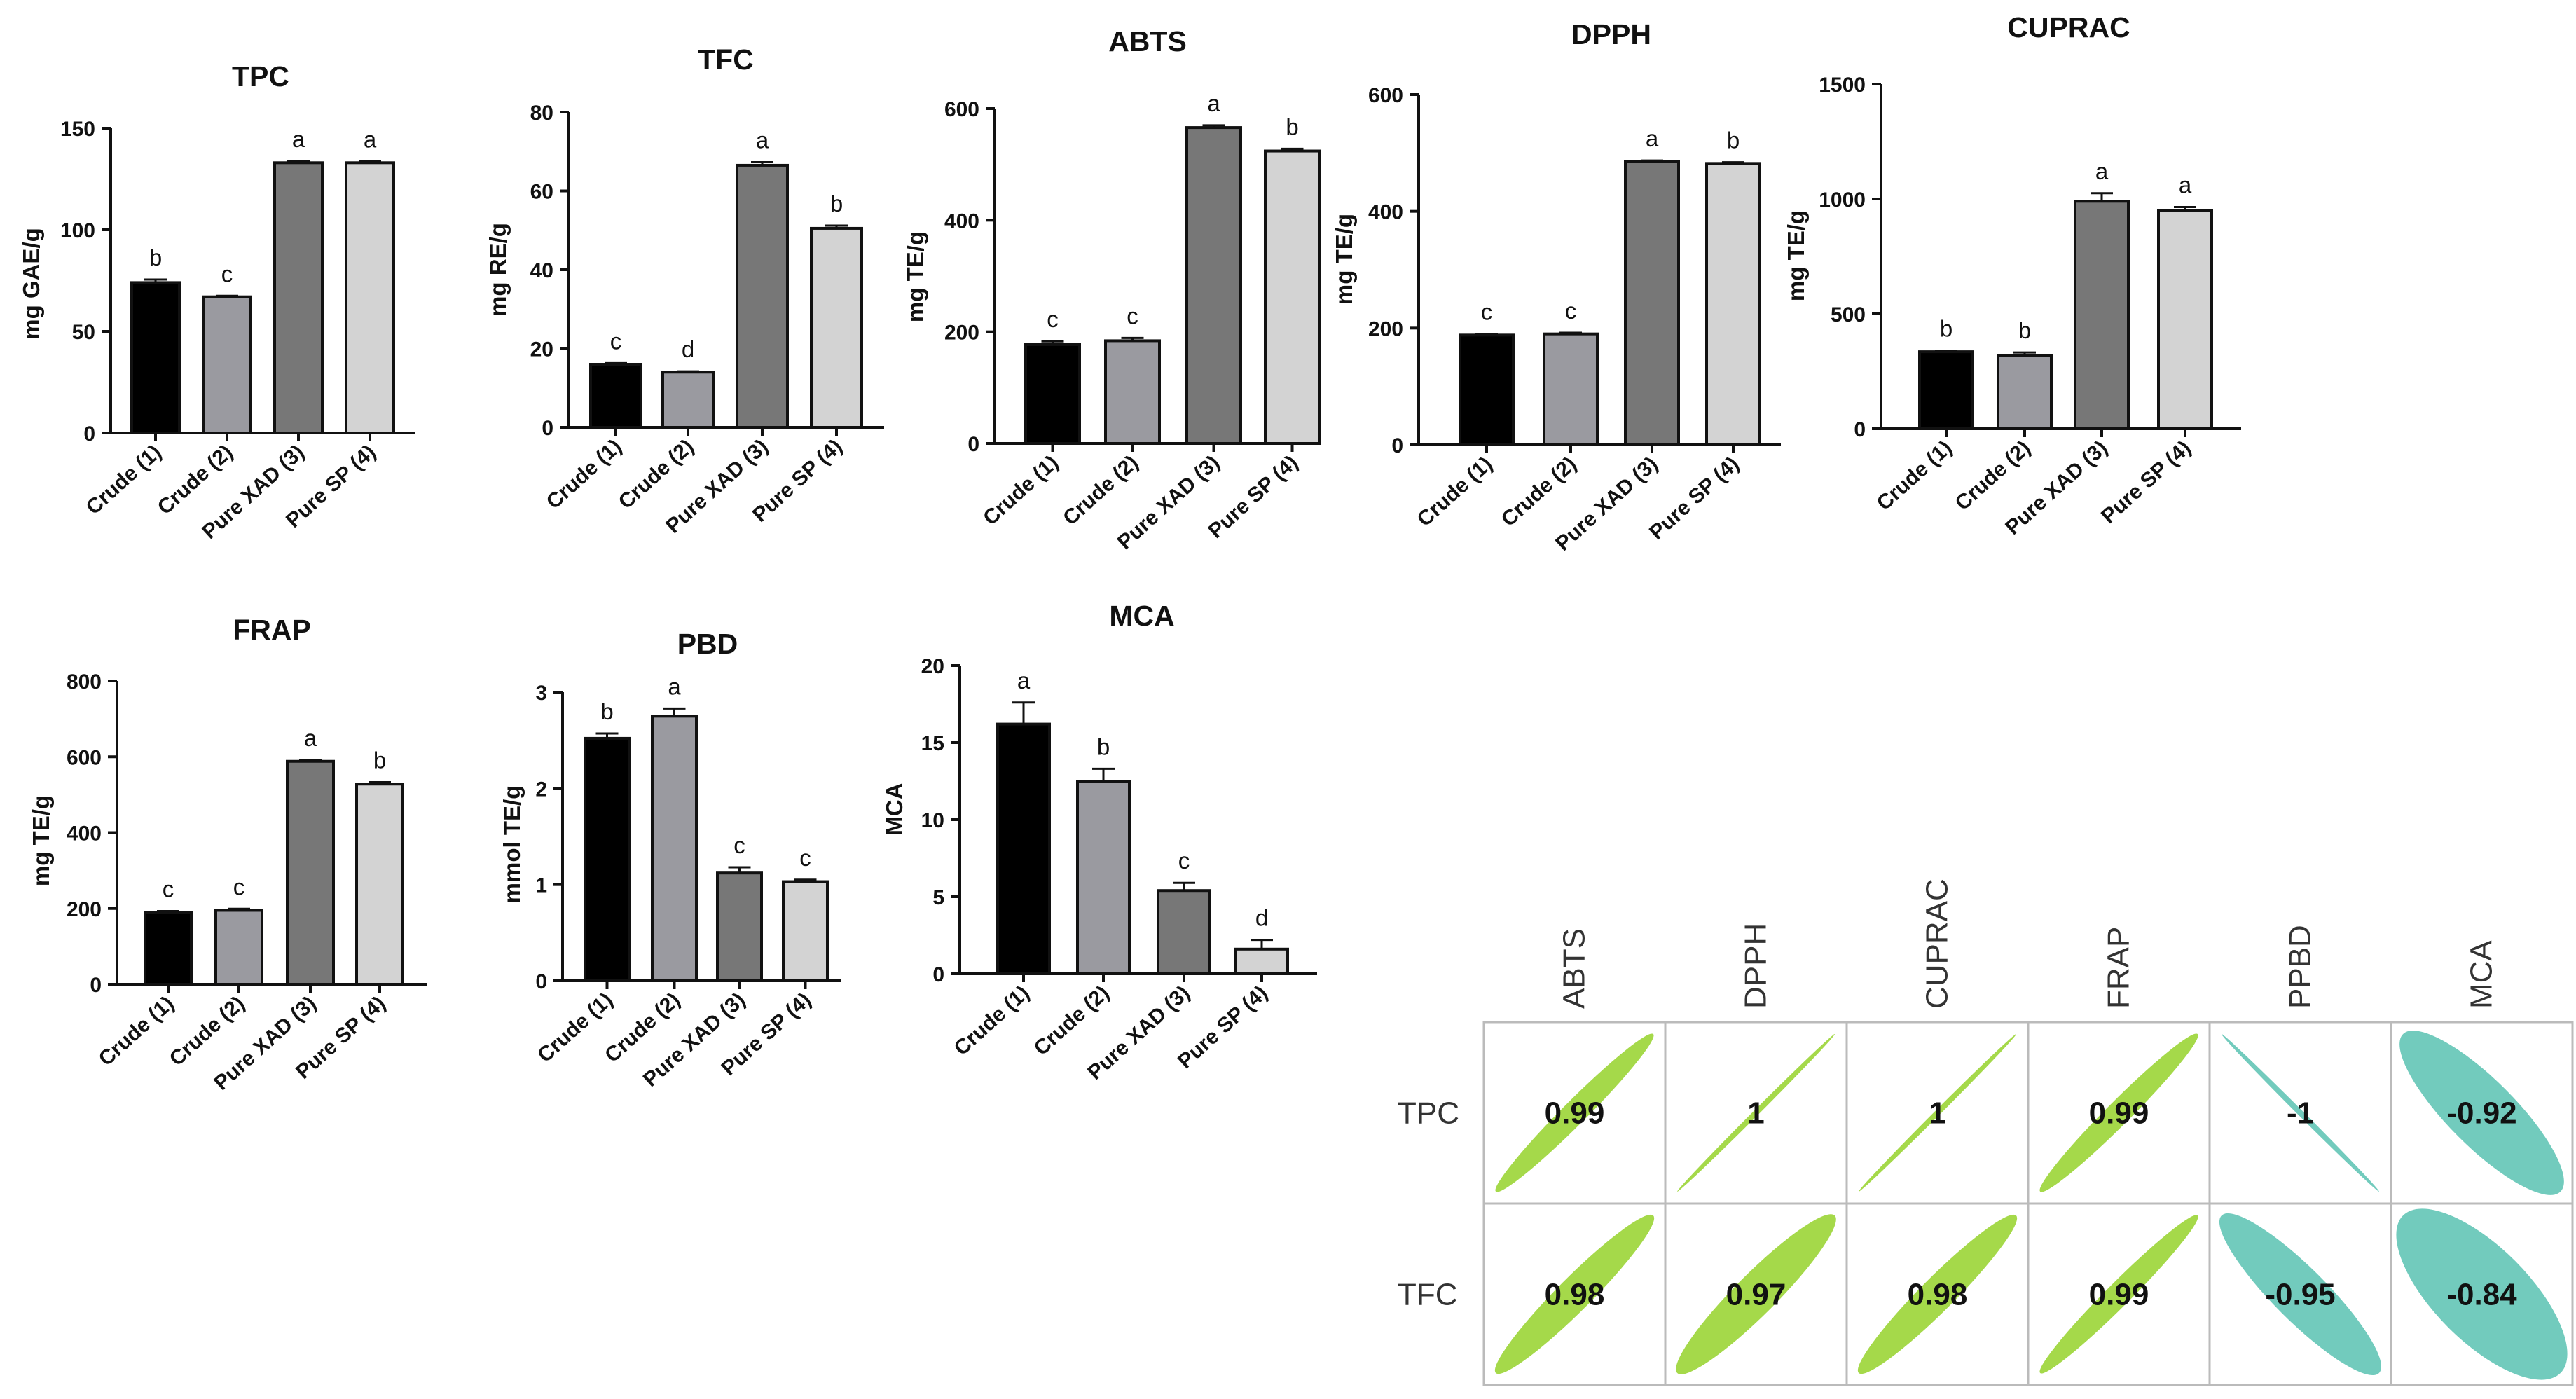 The width and height of the screenshot is (2576, 1399). I want to click on chart-title: TPC, so click(260, 76).